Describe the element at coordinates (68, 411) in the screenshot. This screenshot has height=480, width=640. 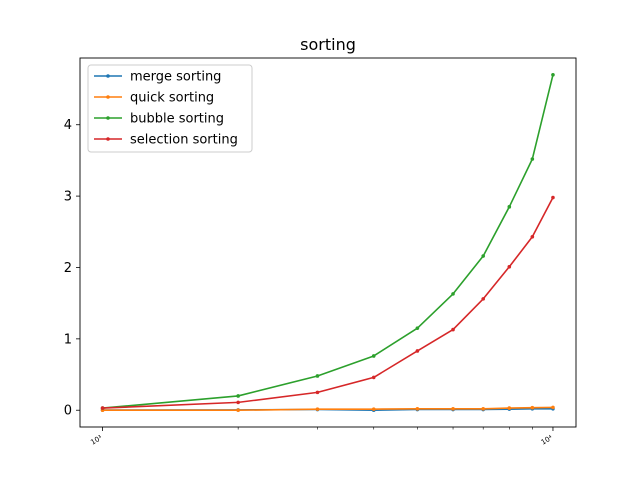
I see `y-tick-label: 0` at that location.